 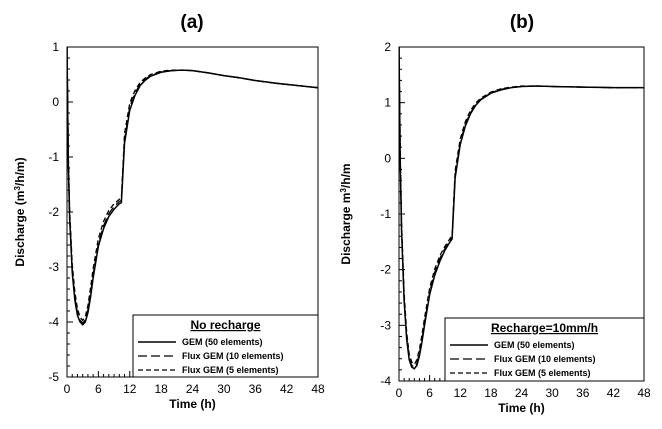 I want to click on y-axis-label: Discharge m3/h/m, so click(x=346, y=213).